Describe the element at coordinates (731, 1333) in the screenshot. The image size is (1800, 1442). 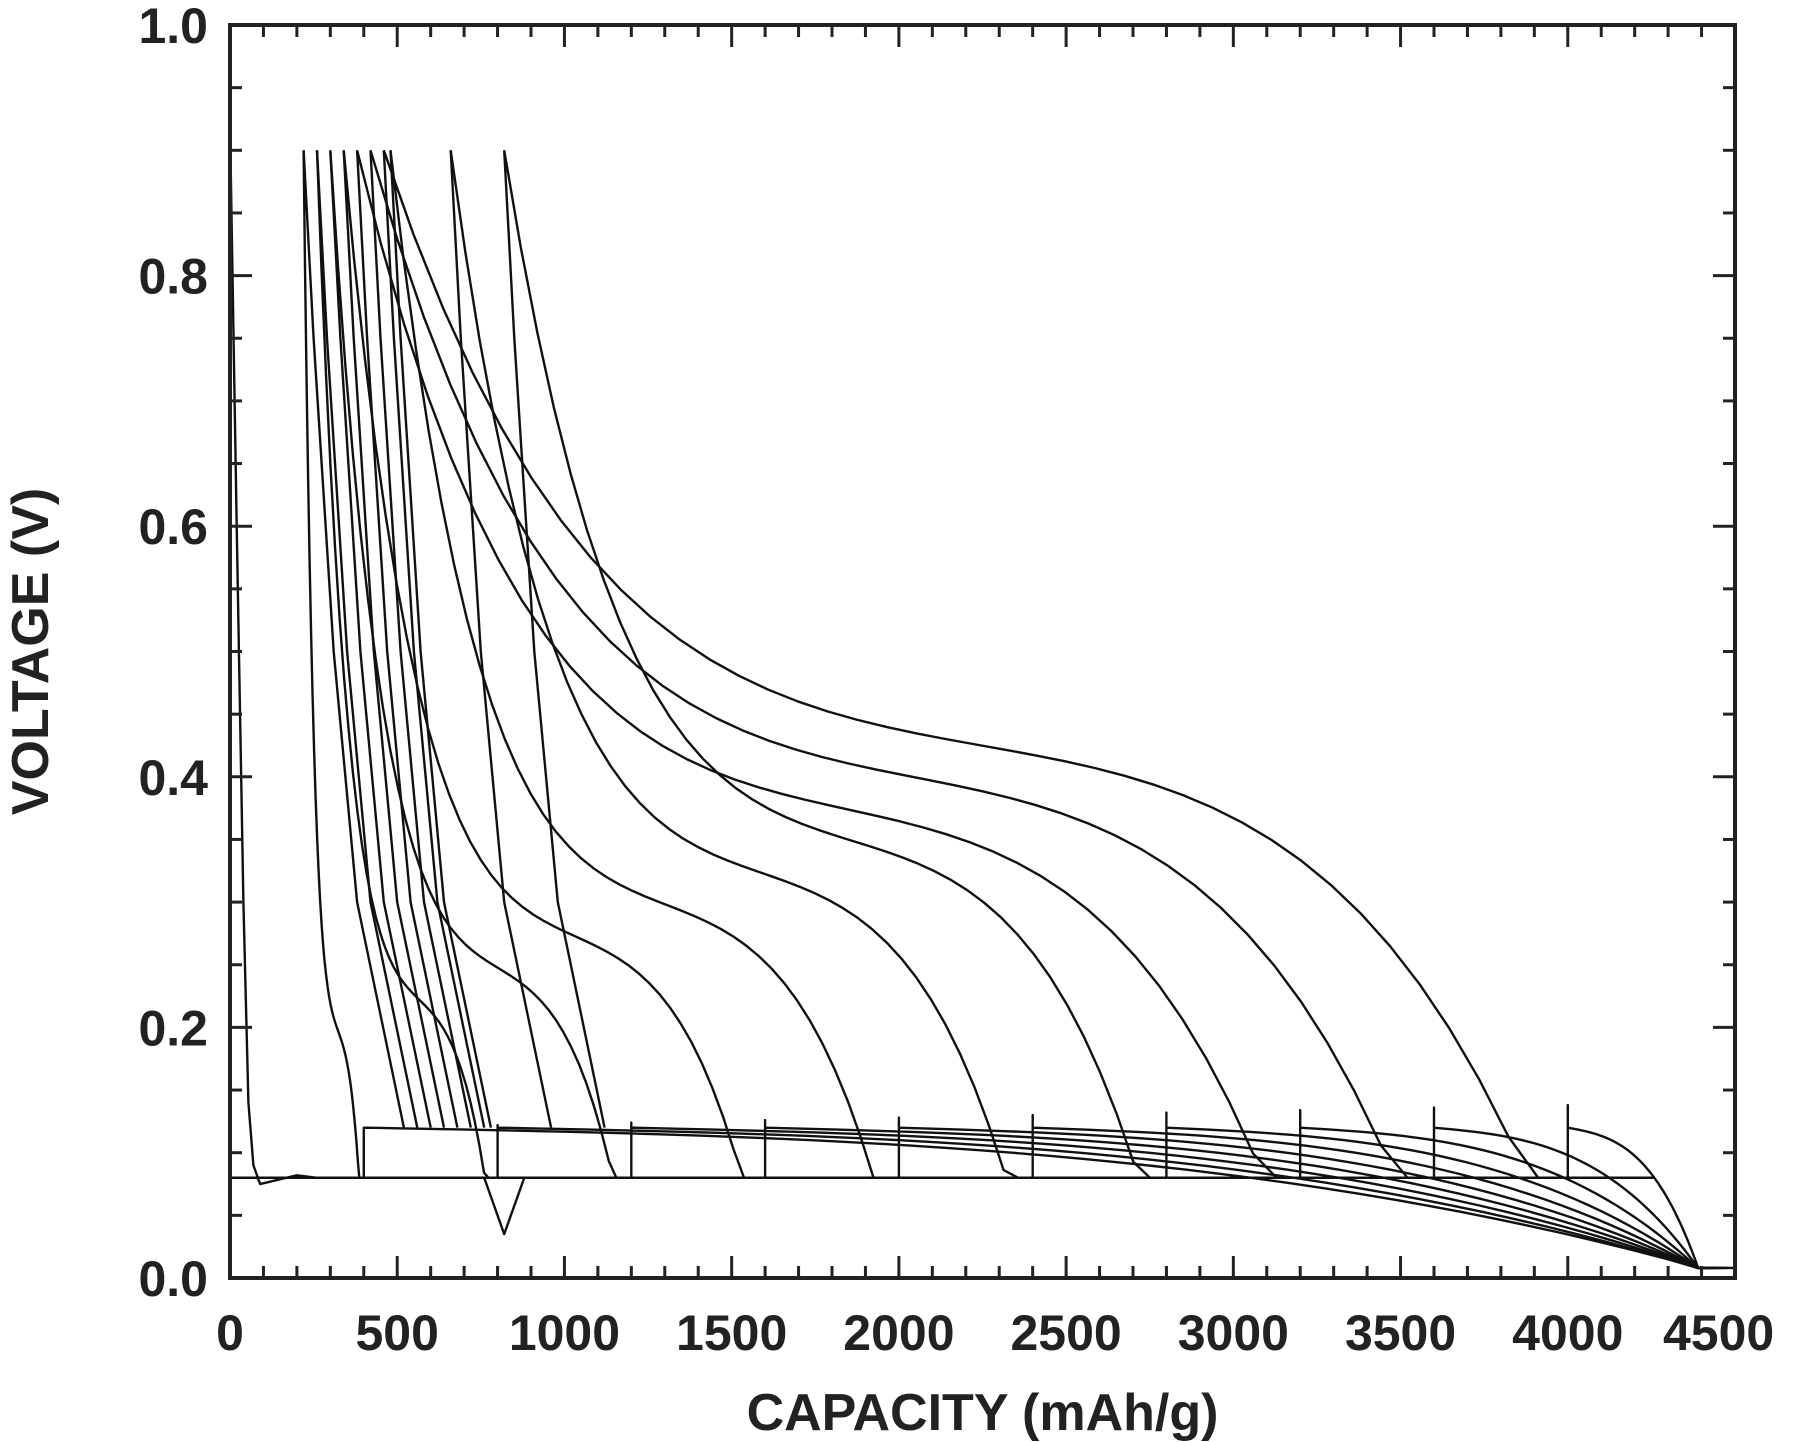
I see `x-tick-label: 1500` at that location.